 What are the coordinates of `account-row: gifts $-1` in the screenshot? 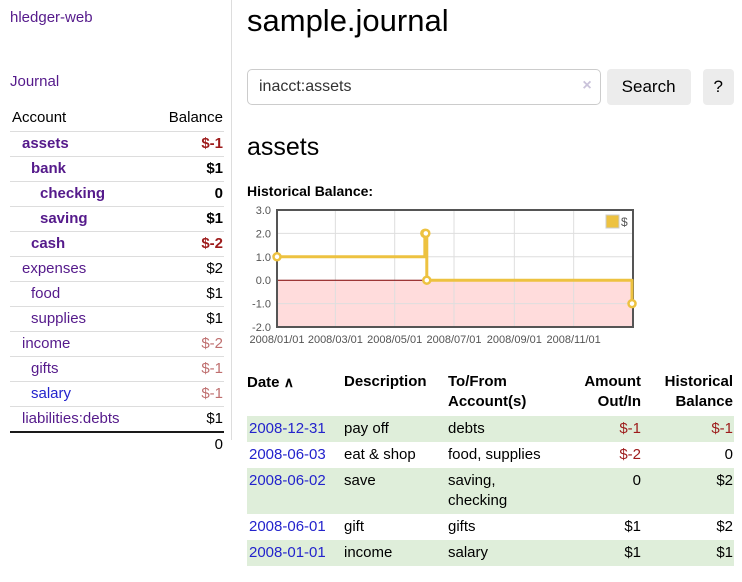 It's located at (117, 369).